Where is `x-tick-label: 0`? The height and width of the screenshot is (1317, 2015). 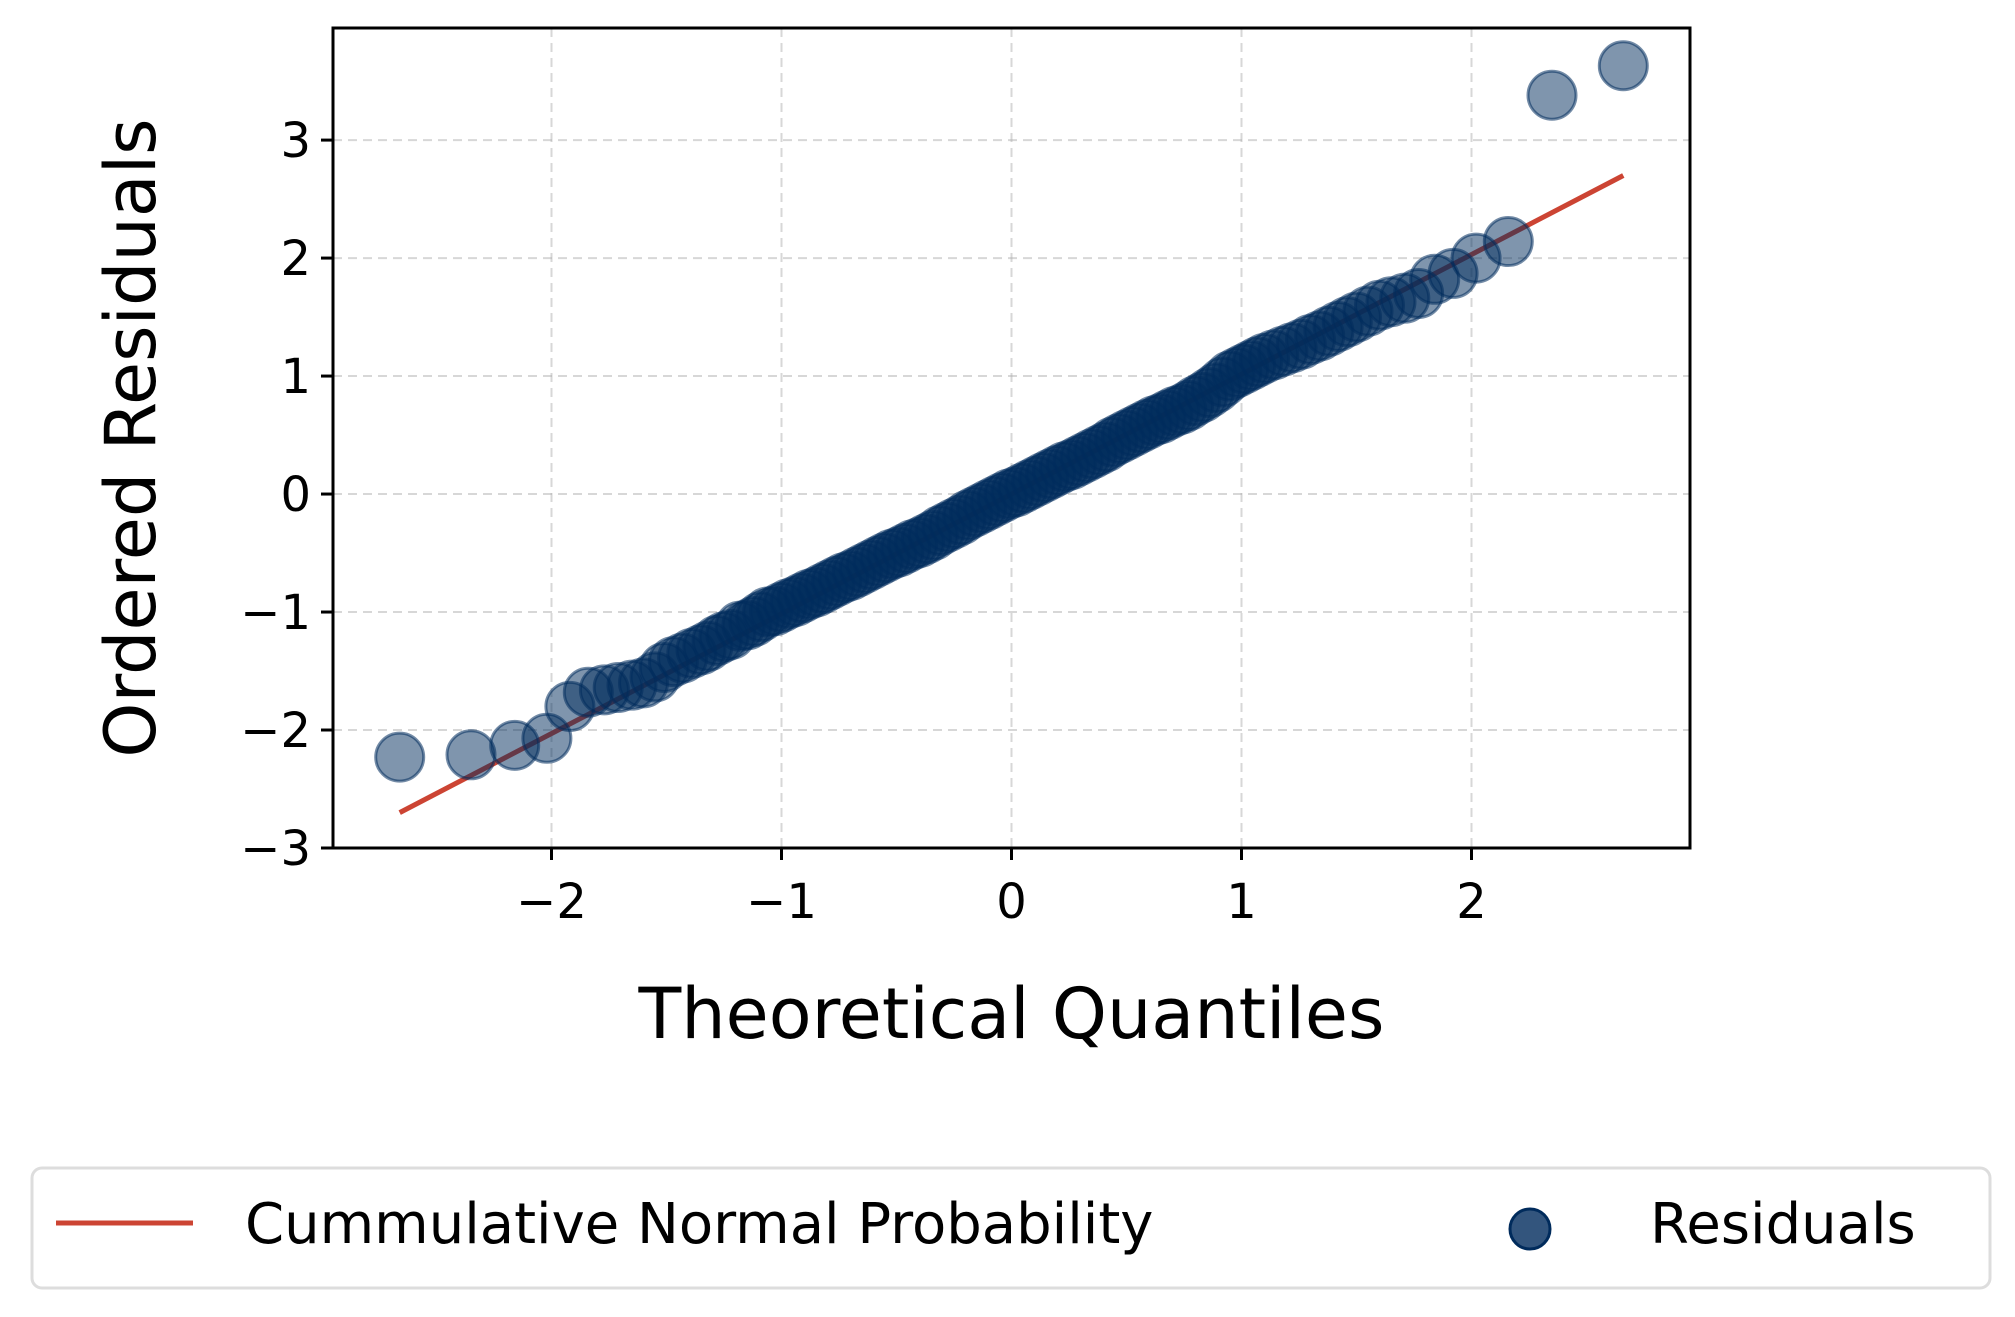
x-tick-label: 0 is located at coordinates (1011, 902).